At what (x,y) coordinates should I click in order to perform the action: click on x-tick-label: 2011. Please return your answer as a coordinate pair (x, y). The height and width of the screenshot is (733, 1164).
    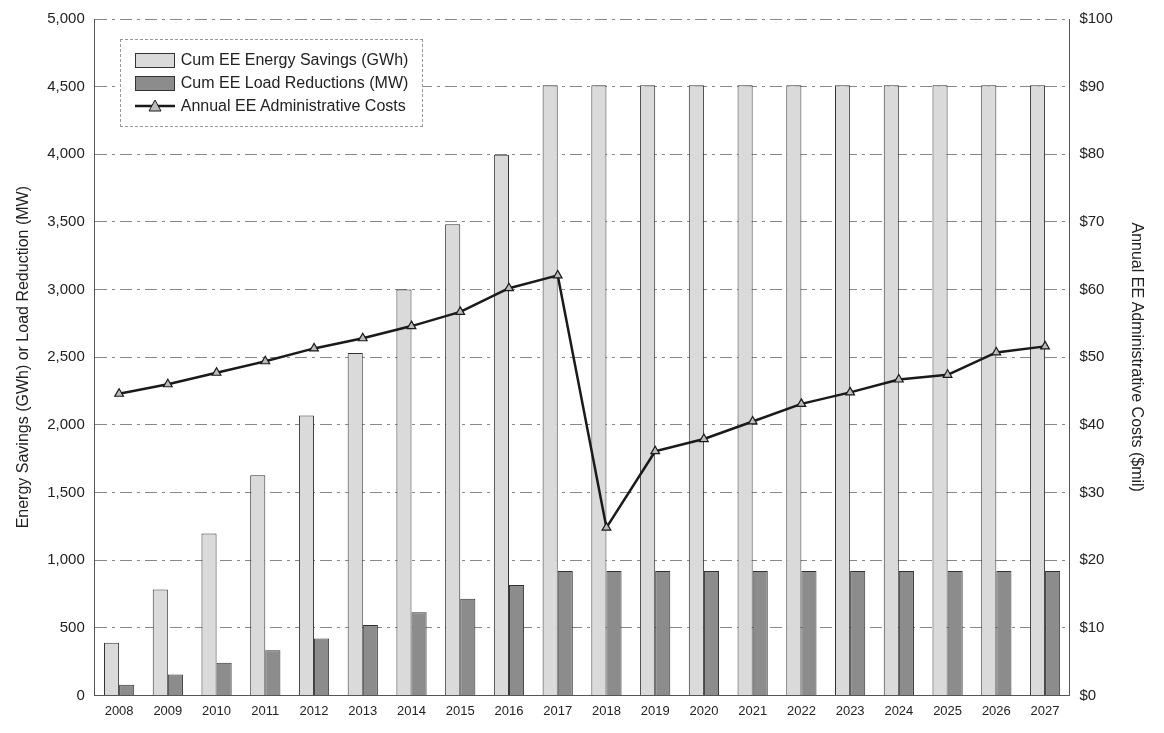
    Looking at the image, I should click on (265, 710).